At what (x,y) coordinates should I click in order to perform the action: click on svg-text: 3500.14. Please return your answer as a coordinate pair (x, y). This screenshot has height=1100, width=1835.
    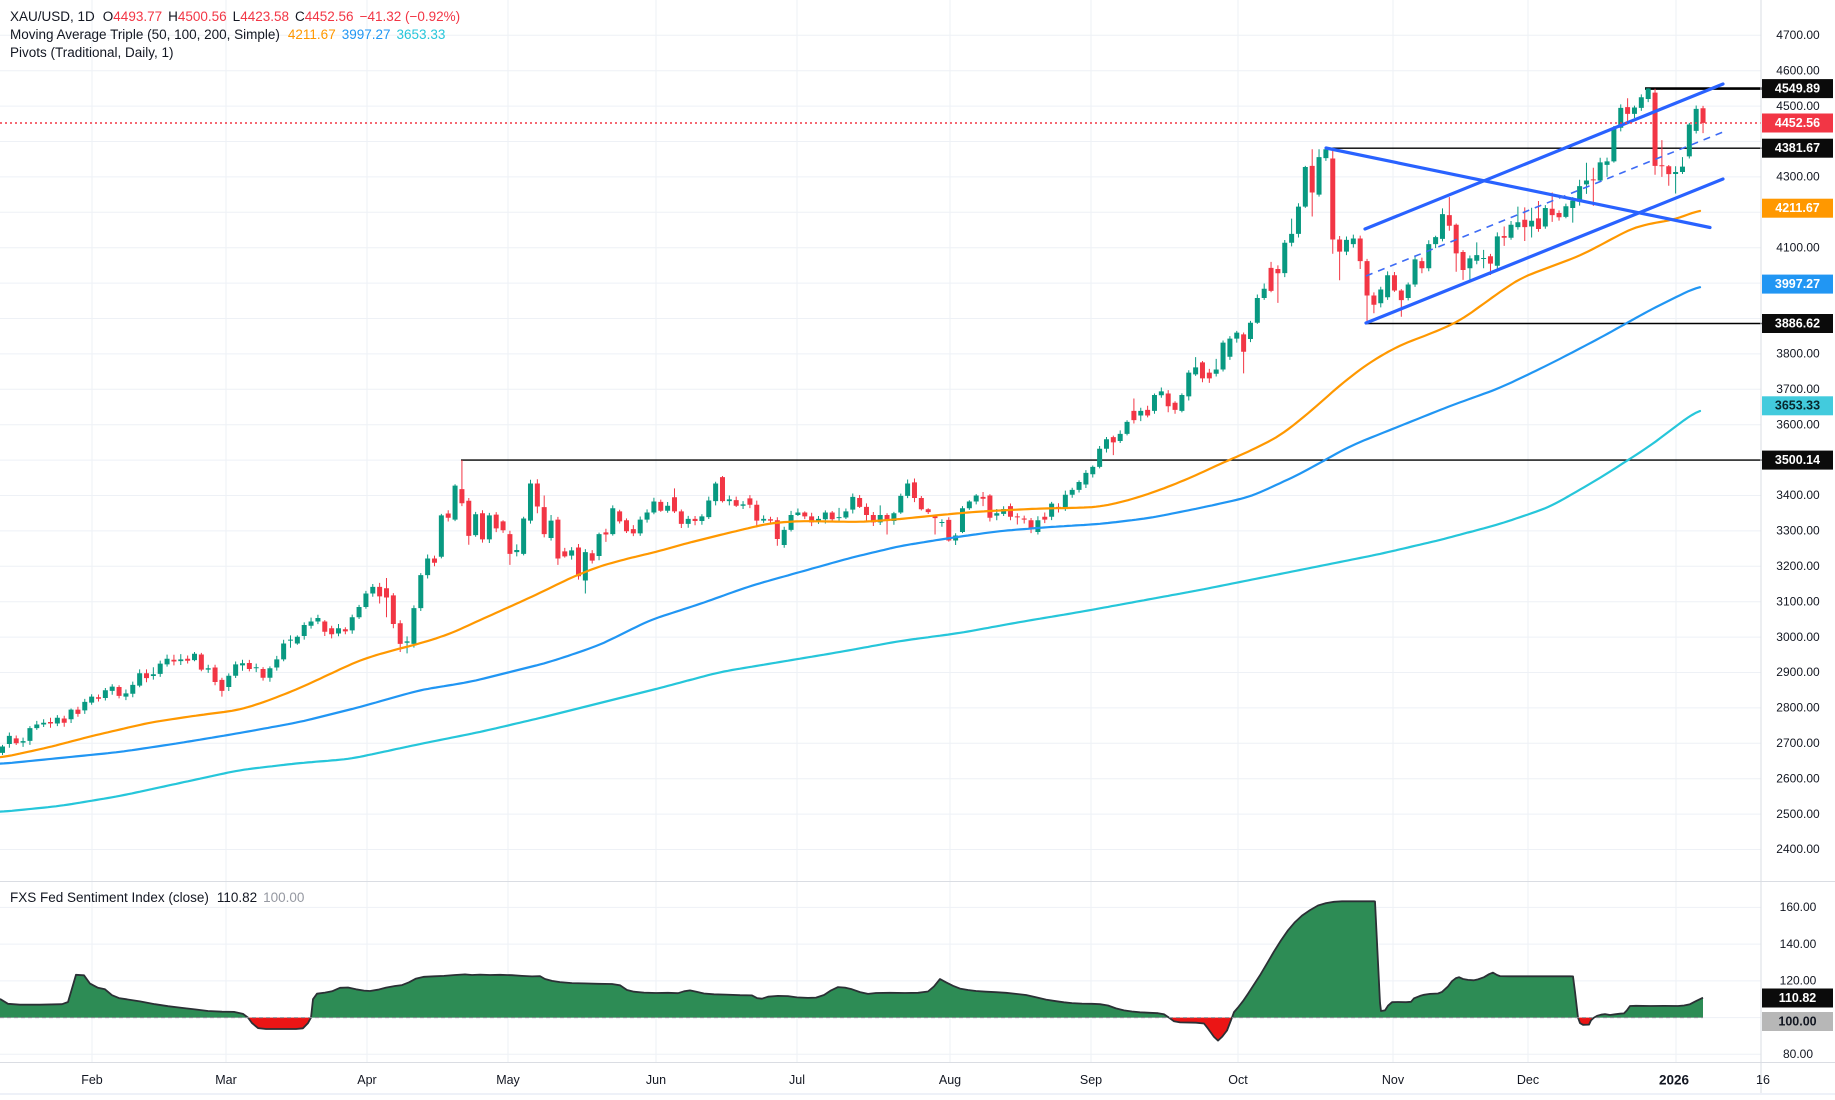
    Looking at the image, I should click on (1797, 460).